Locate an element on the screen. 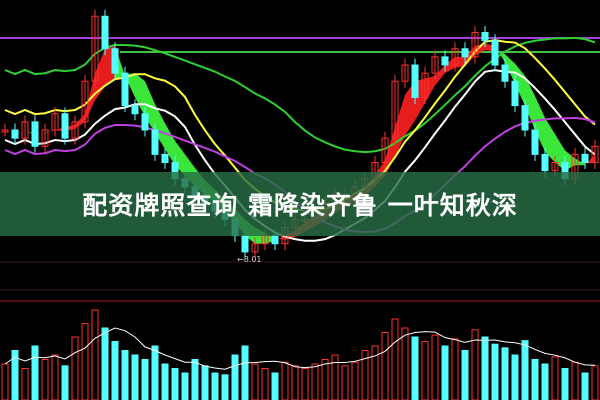  banner-title: 配资牌照查询 霜降染齐鲁 一叶知秋深 is located at coordinates (300, 205).